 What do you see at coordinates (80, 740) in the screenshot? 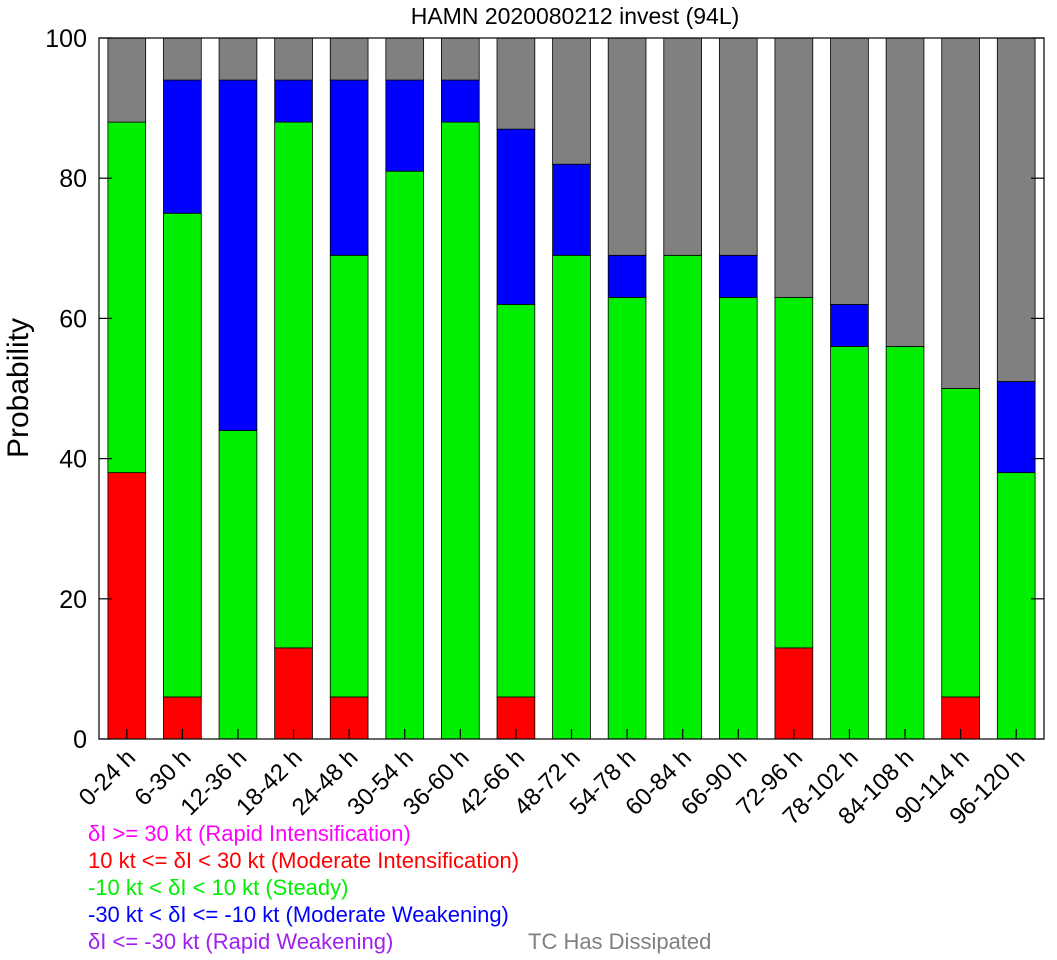
I see `y-tick-label: 0` at bounding box center [80, 740].